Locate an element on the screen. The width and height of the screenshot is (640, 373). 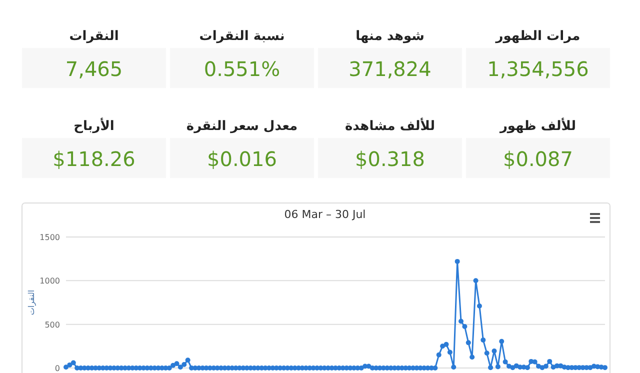
text: للألف ظهور is located at coordinates (537, 125).